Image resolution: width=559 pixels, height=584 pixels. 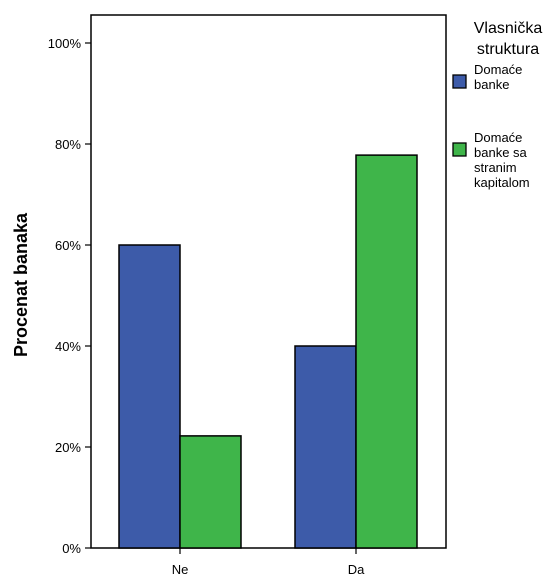 What do you see at coordinates (71, 548) in the screenshot?
I see `y-tick-label: 0%` at bounding box center [71, 548].